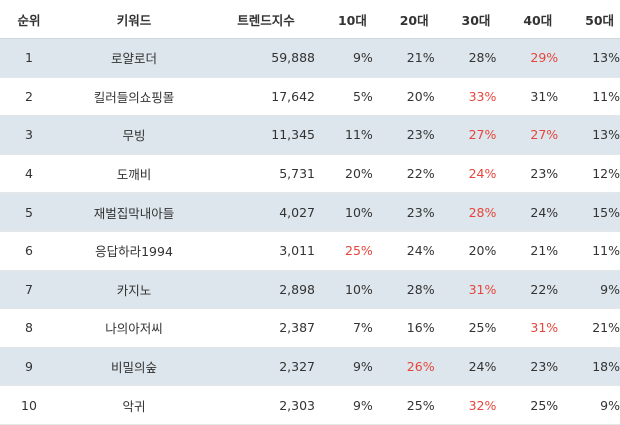 Image resolution: width=620 pixels, height=425 pixels. I want to click on table-row: 4 도깨비 5,731 20% 22% 24% 23% 12%, so click(310, 174).